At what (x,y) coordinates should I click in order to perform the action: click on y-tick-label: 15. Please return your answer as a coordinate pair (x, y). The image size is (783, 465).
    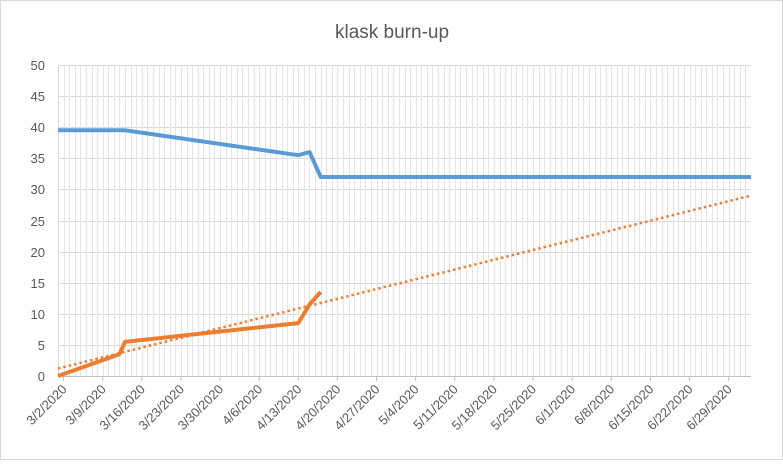
    Looking at the image, I should click on (38, 283).